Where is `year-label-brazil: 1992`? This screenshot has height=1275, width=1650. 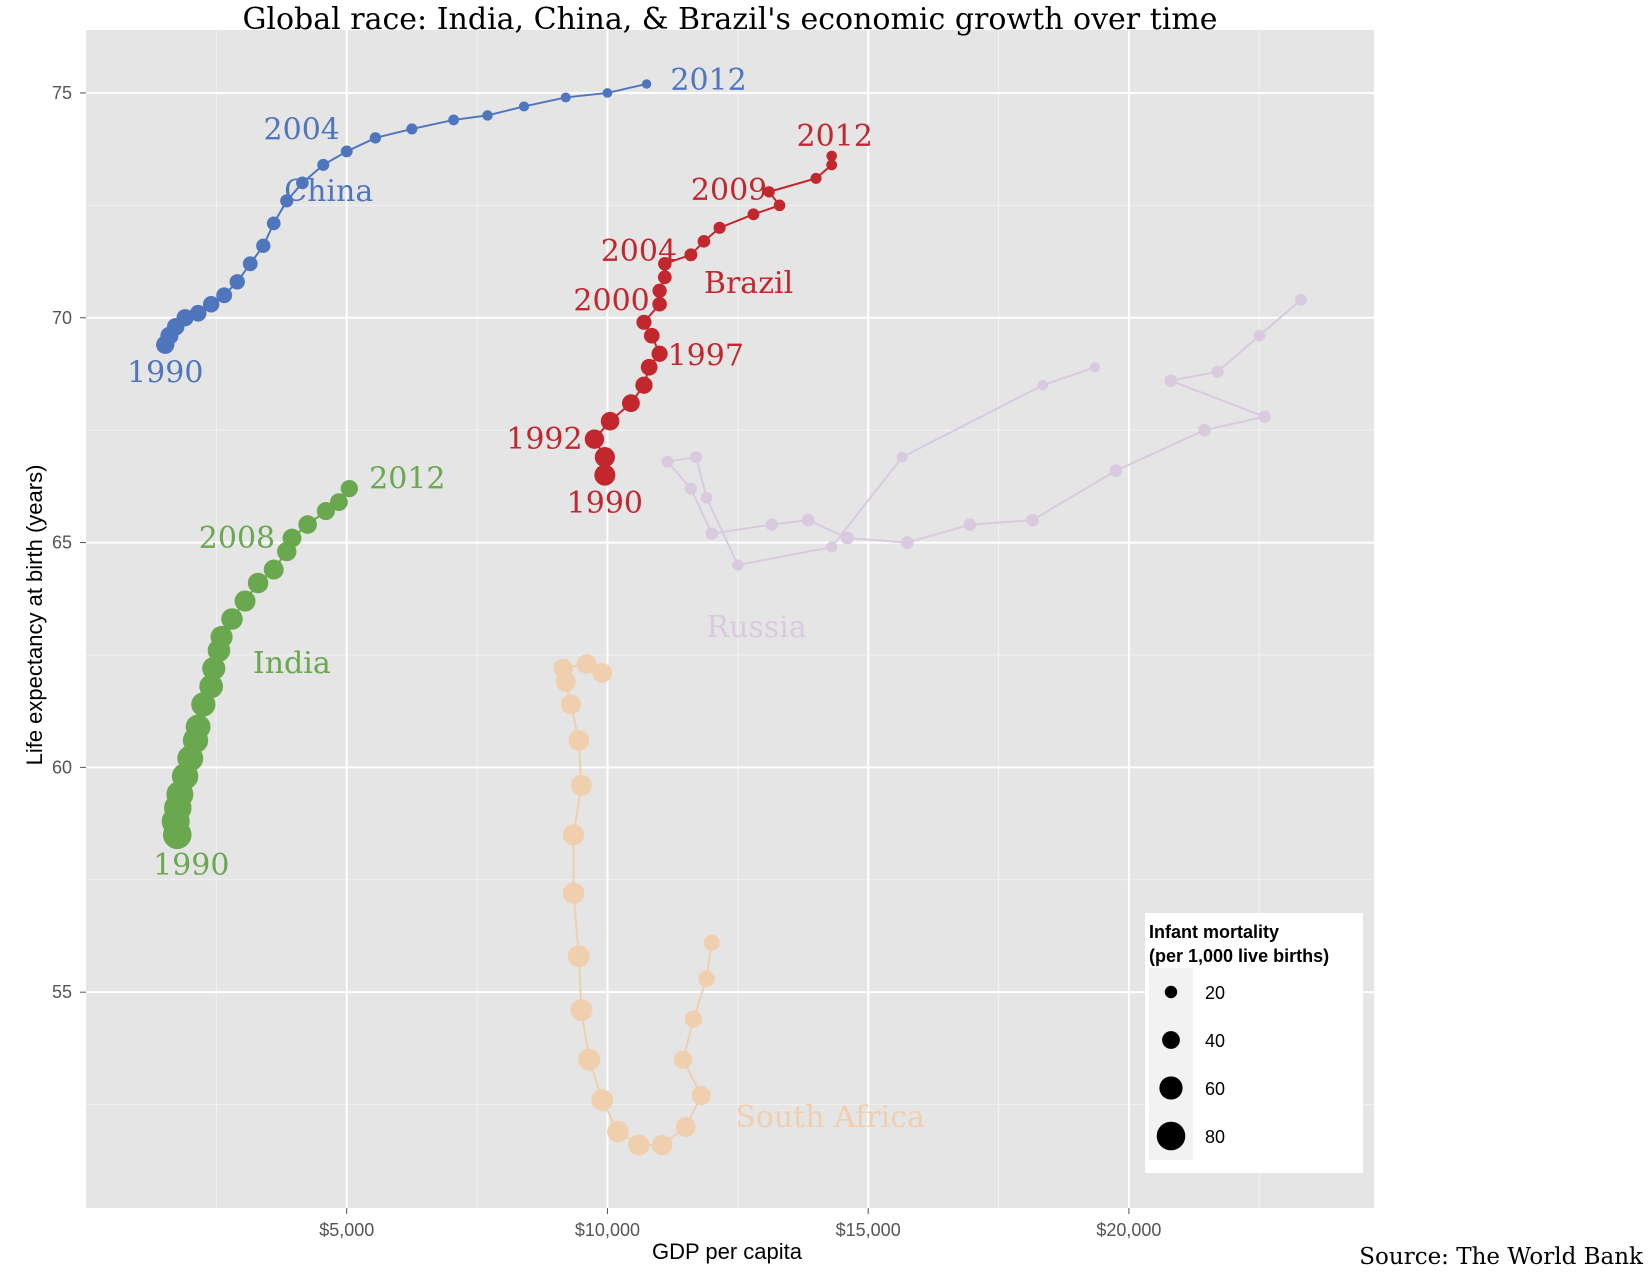 year-label-brazil: 1992 is located at coordinates (544, 439).